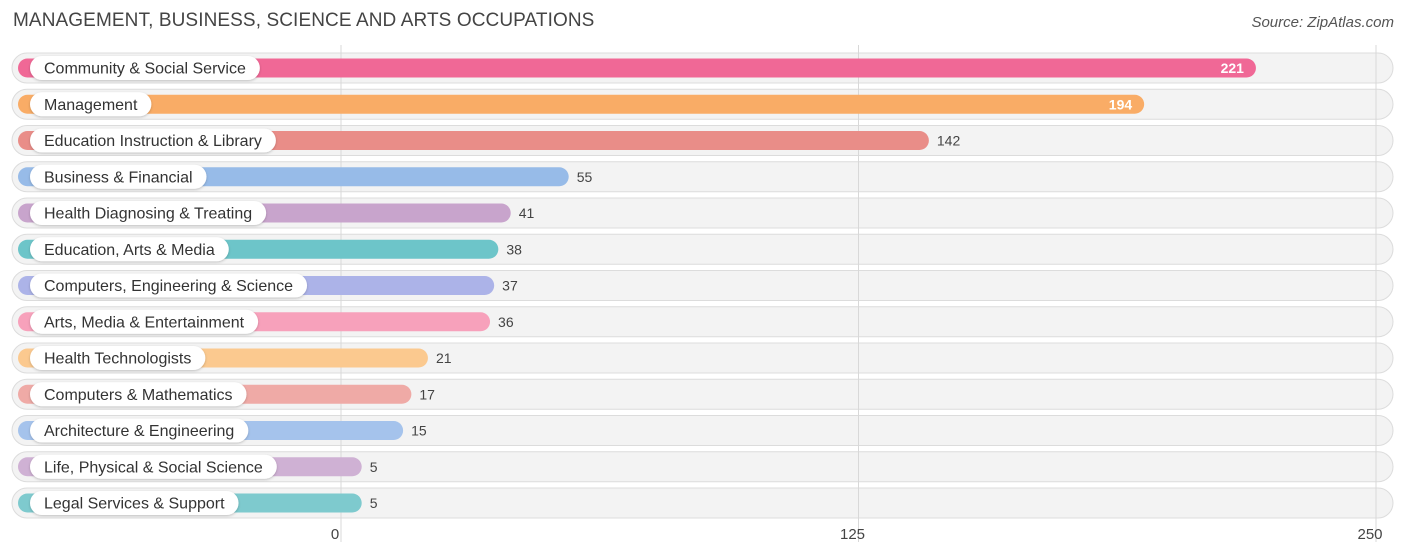 Image resolution: width=1406 pixels, height=558 pixels. What do you see at coordinates (585, 177) in the screenshot?
I see `value-label: 55` at bounding box center [585, 177].